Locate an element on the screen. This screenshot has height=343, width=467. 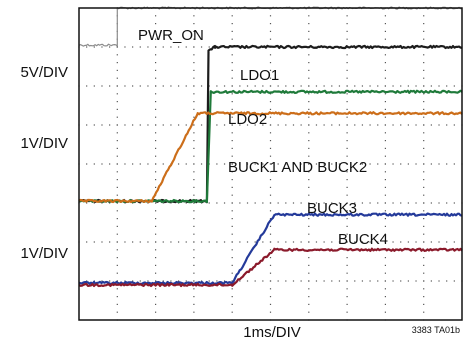
ch3-scale-label: 1V/DIV is located at coordinates (44, 253).